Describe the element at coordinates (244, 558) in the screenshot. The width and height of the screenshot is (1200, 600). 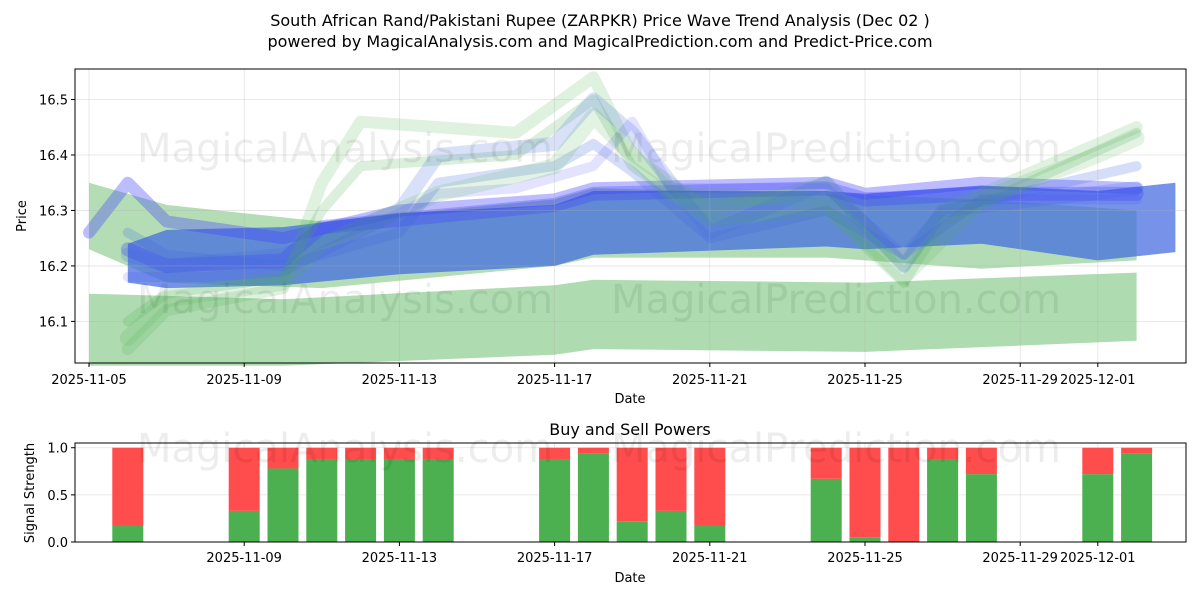
I see `signal-x-tick-label: 2025-11-09` at that location.